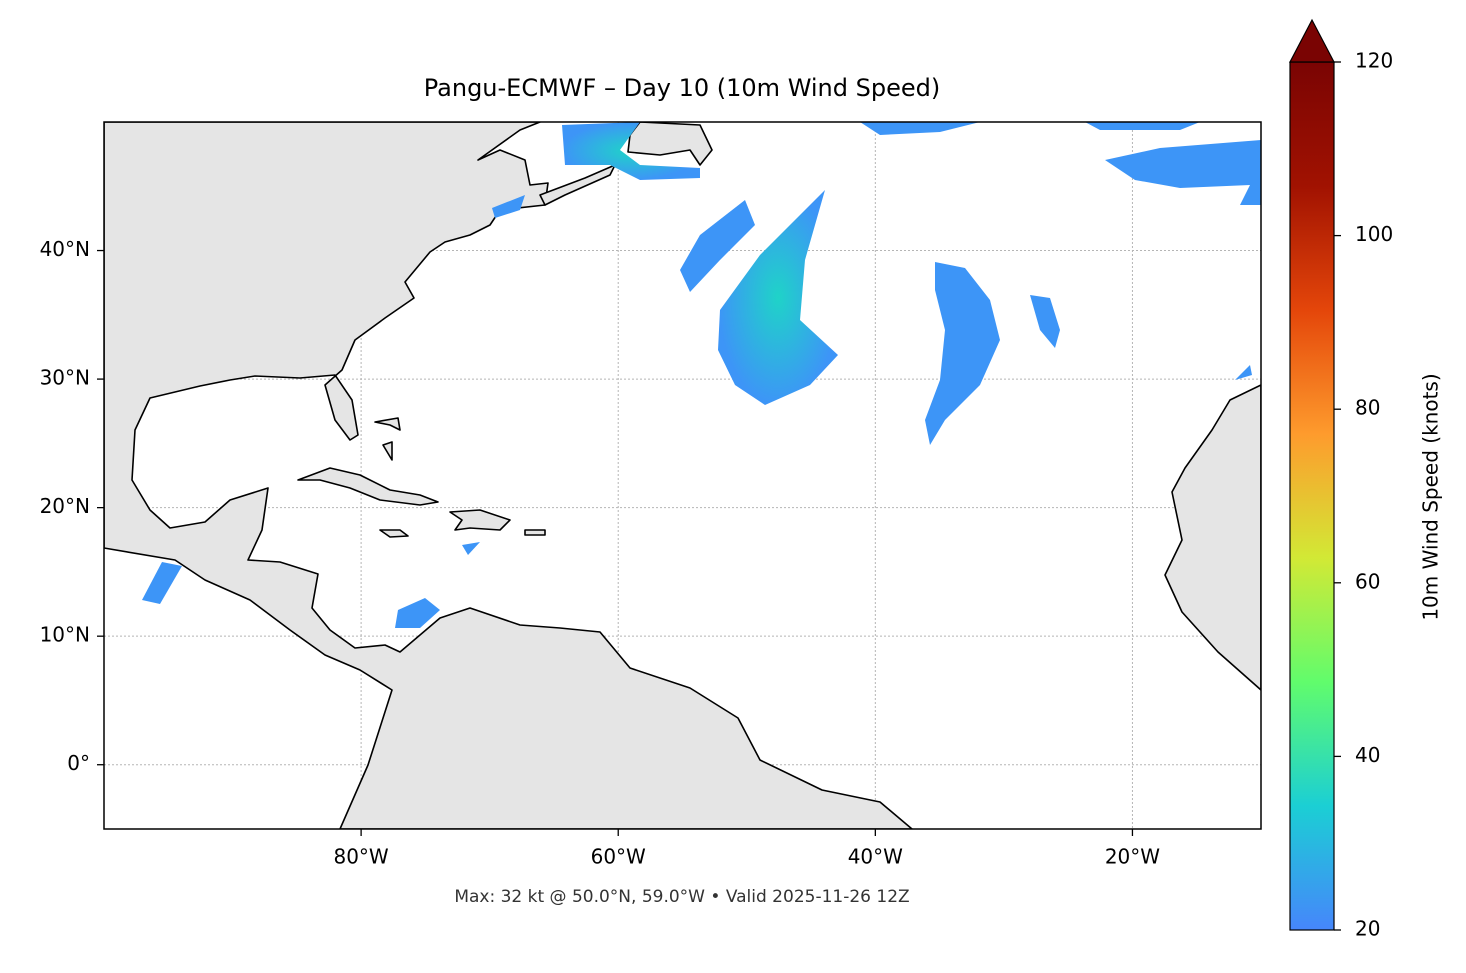 The image size is (1466, 973). I want to click on newfoundland, so click(670, 144).